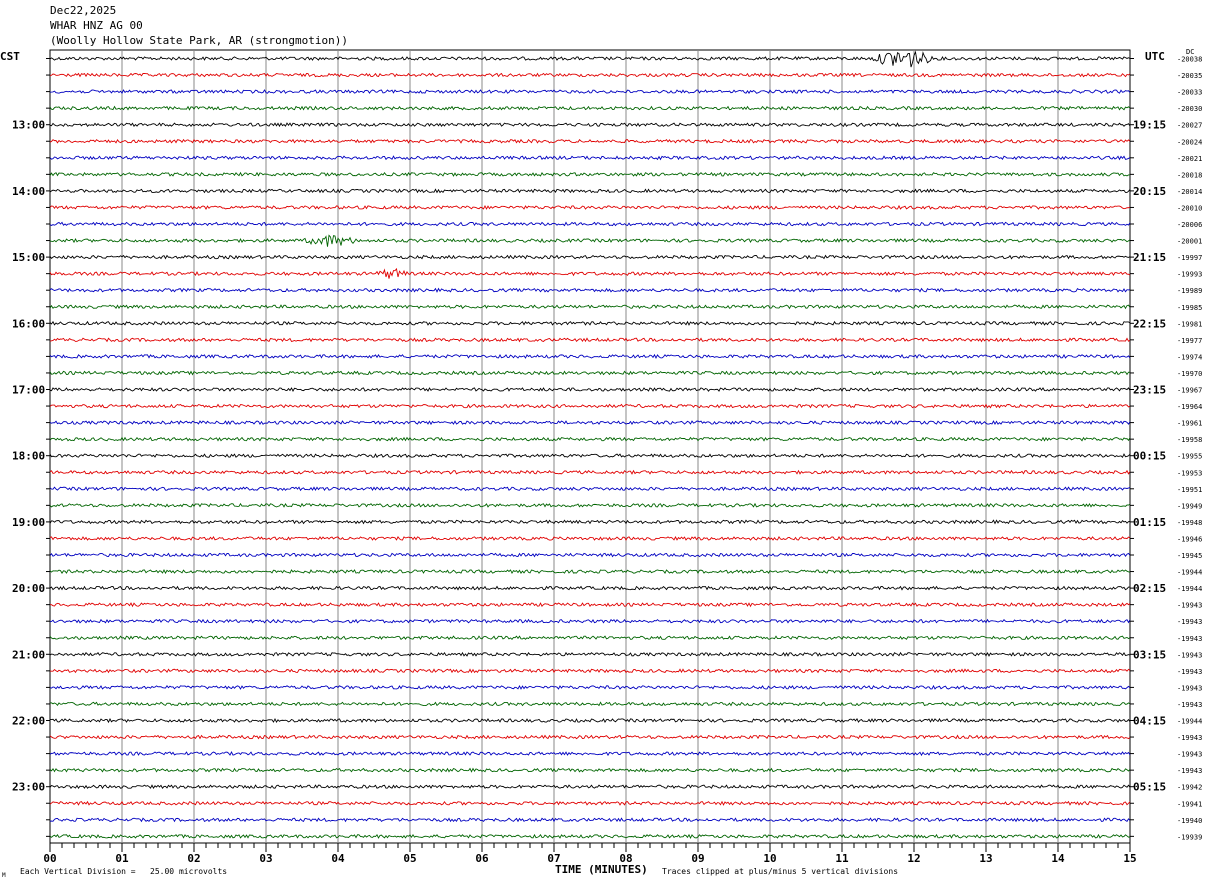 The image size is (1210, 886). Describe the element at coordinates (1149, 654) in the screenshot. I see `right-hour-label: 03:15` at that location.